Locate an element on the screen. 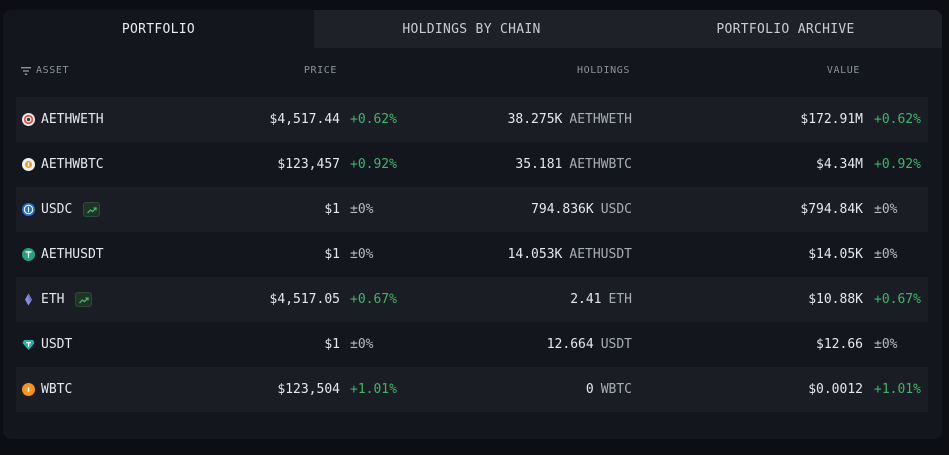 The height and width of the screenshot is (455, 949). holdings-amount: 14.053K is located at coordinates (535, 254).